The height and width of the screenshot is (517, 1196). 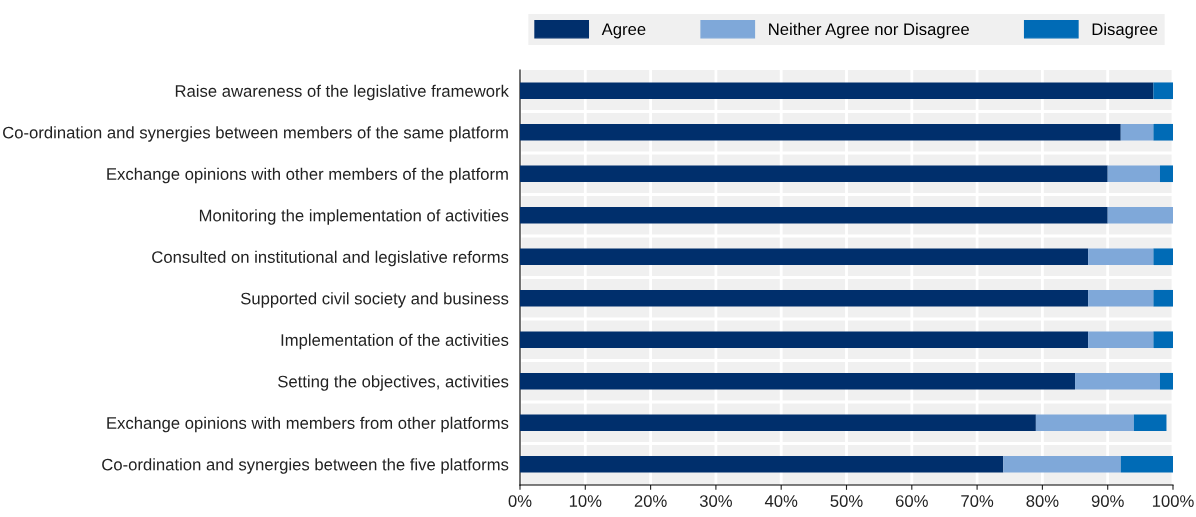 What do you see at coordinates (354, 217) in the screenshot?
I see `y-tick-label: Monitoring the implementation of activities` at bounding box center [354, 217].